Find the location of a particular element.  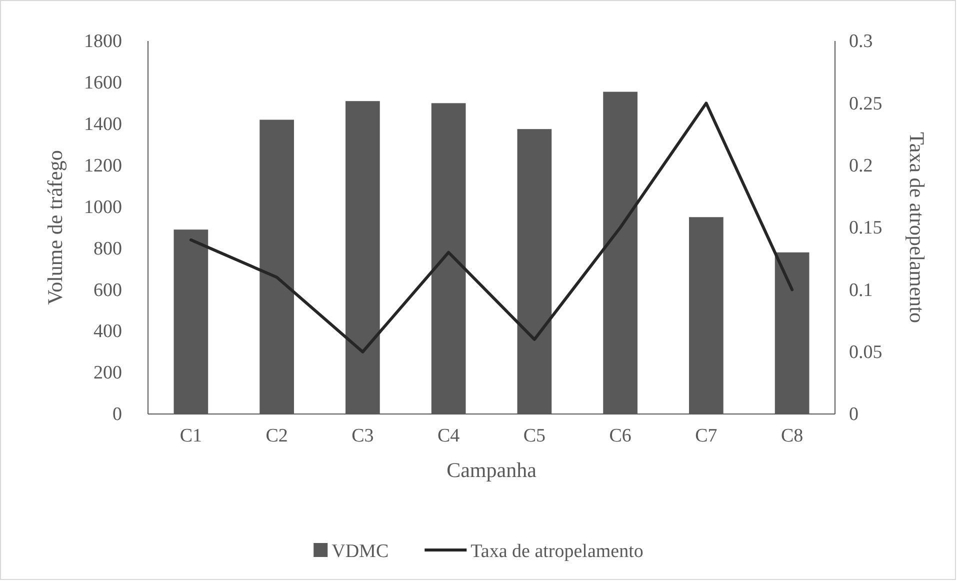

x-tick-label: C4 is located at coordinates (448, 435).